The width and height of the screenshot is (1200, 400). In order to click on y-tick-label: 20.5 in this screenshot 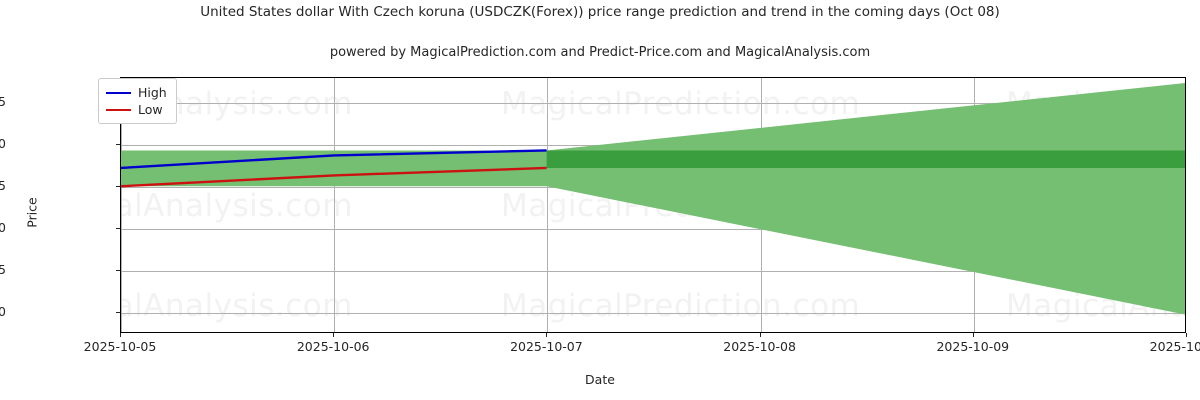, I will do `click(3, 186)`.